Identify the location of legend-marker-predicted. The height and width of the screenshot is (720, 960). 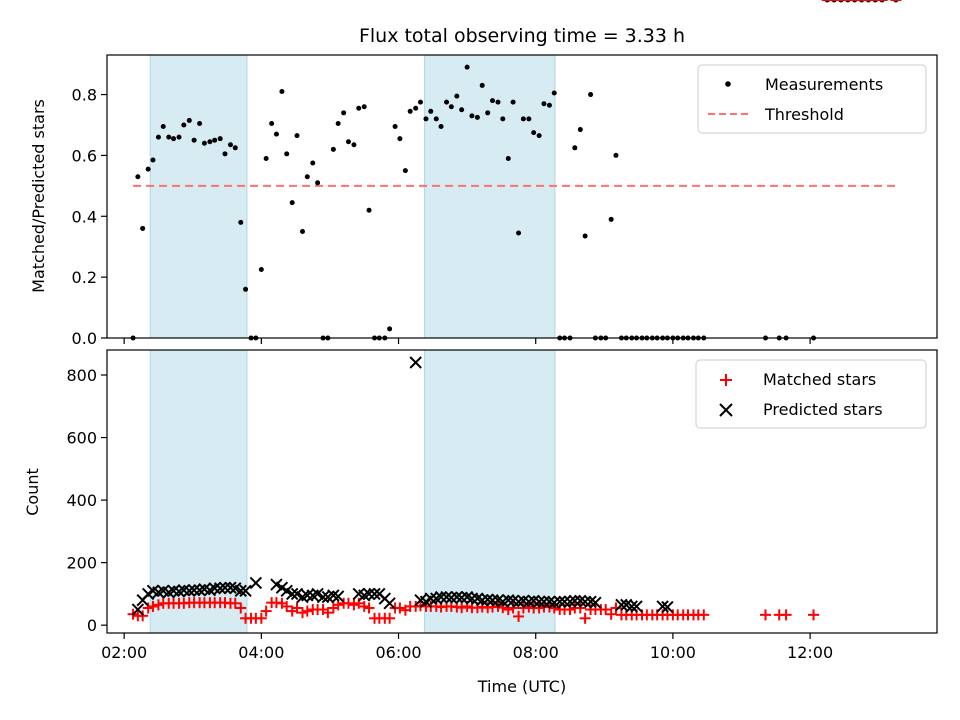
(726, 410).